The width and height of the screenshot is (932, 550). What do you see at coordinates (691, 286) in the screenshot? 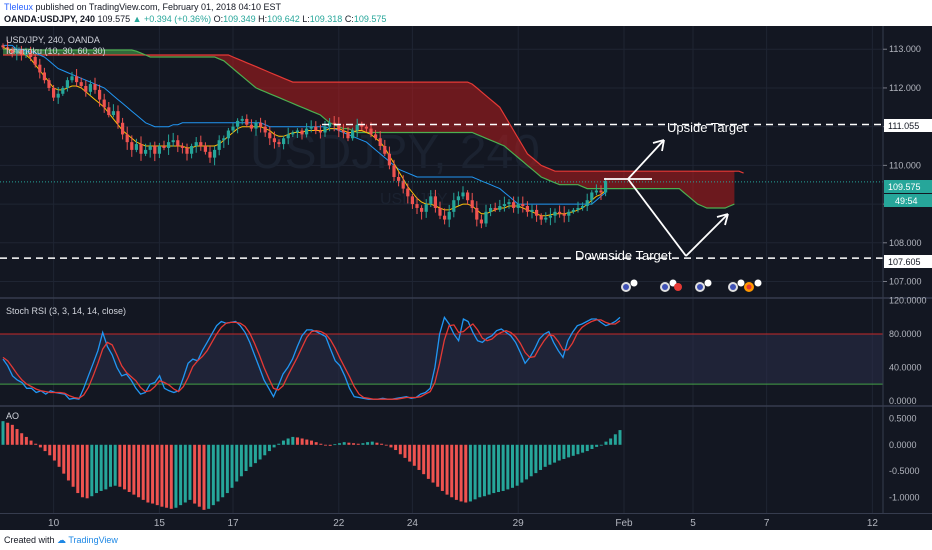
I see `economic-events` at bounding box center [691, 286].